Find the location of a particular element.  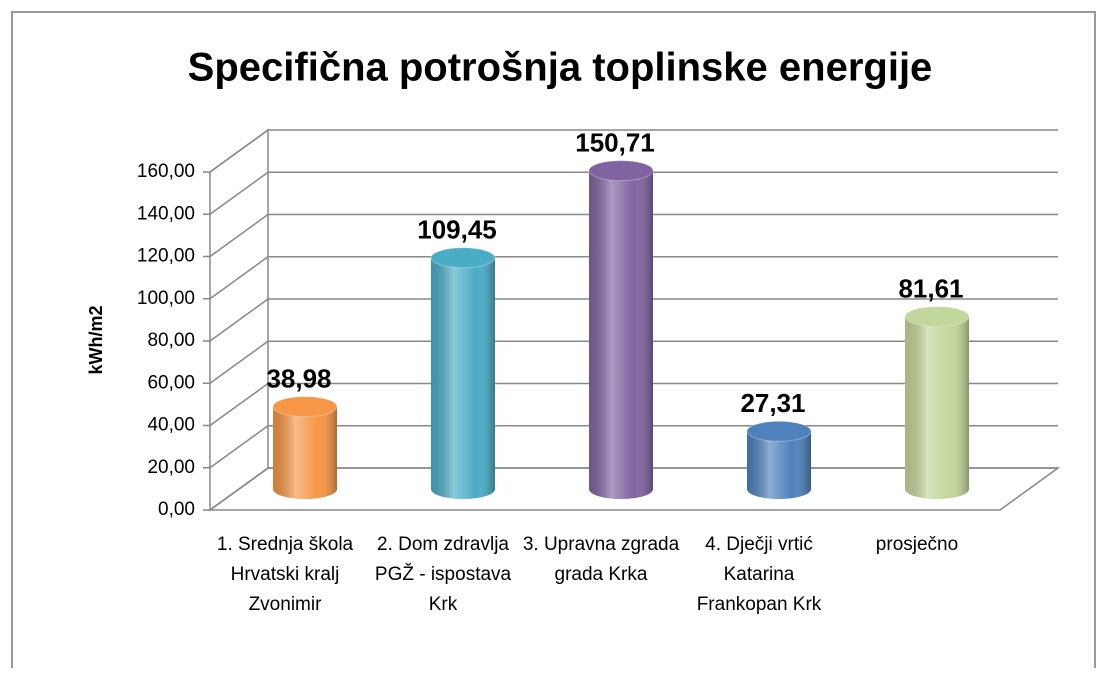

y-axis-label: kWh/m2 is located at coordinates (96, 339).